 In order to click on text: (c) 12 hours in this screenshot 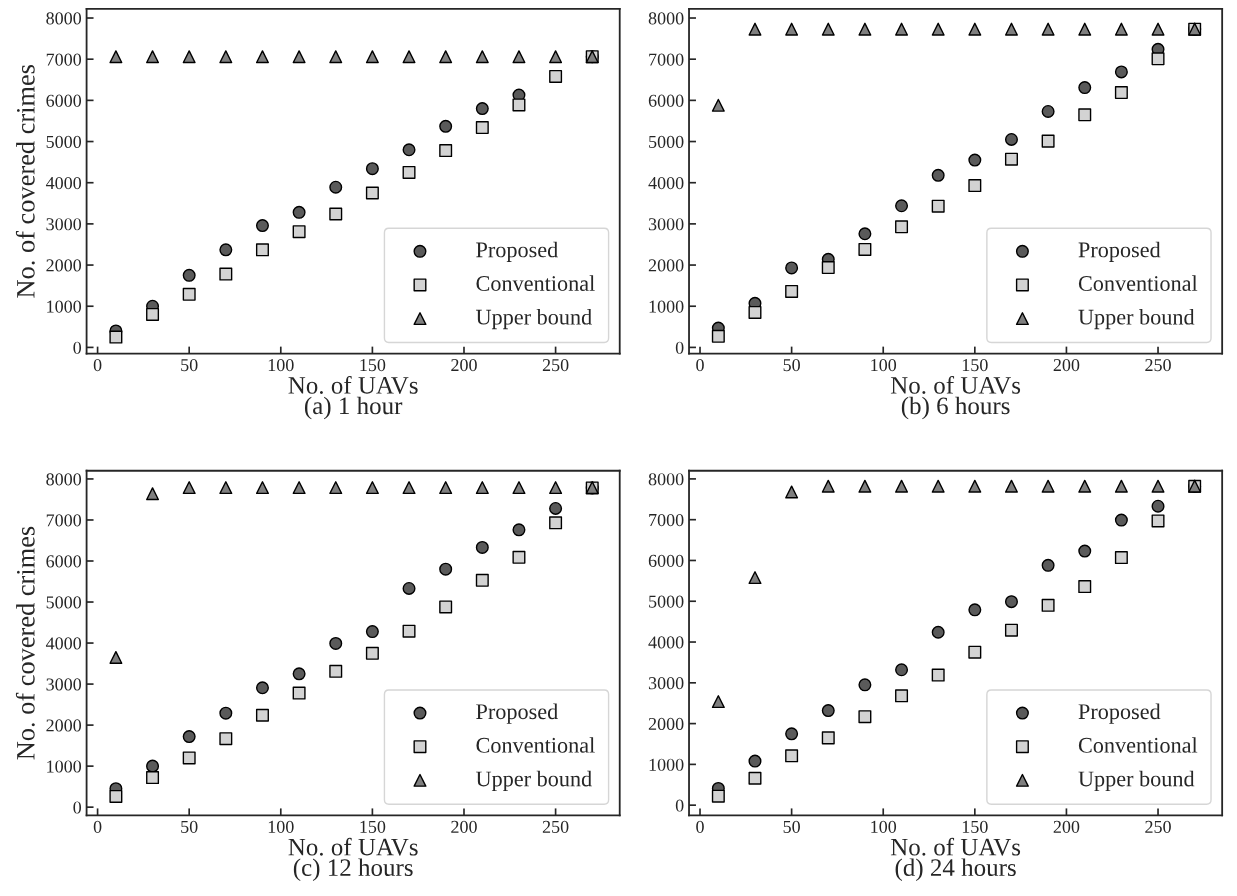, I will do `click(353, 870)`.